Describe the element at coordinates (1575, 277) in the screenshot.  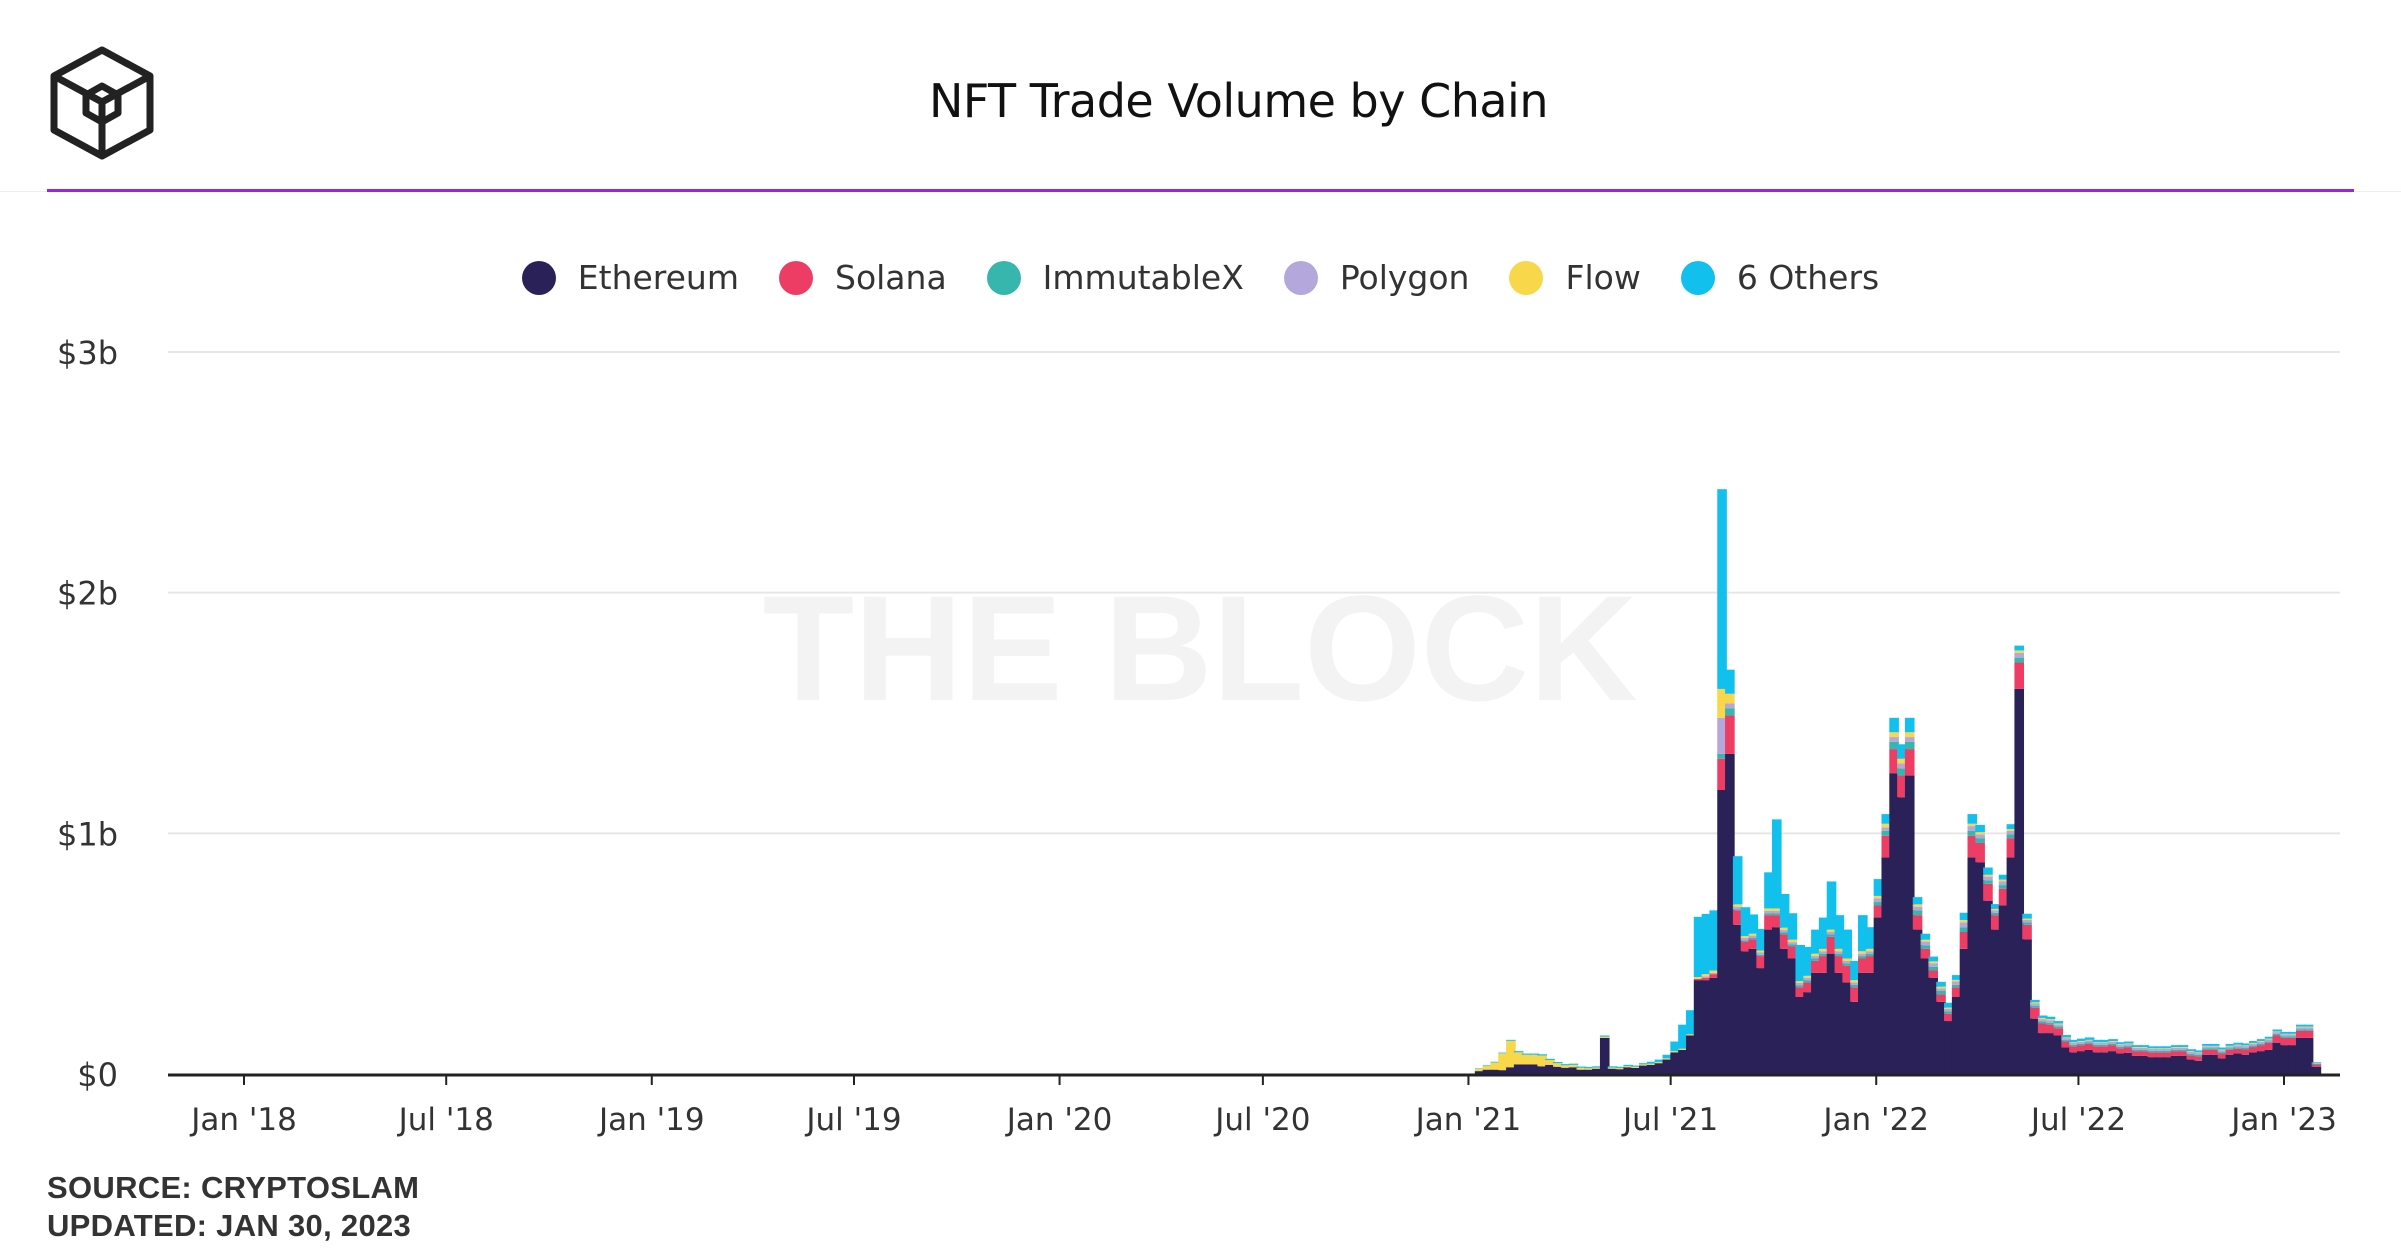
I see `legend-item-flow: Flow` at that location.